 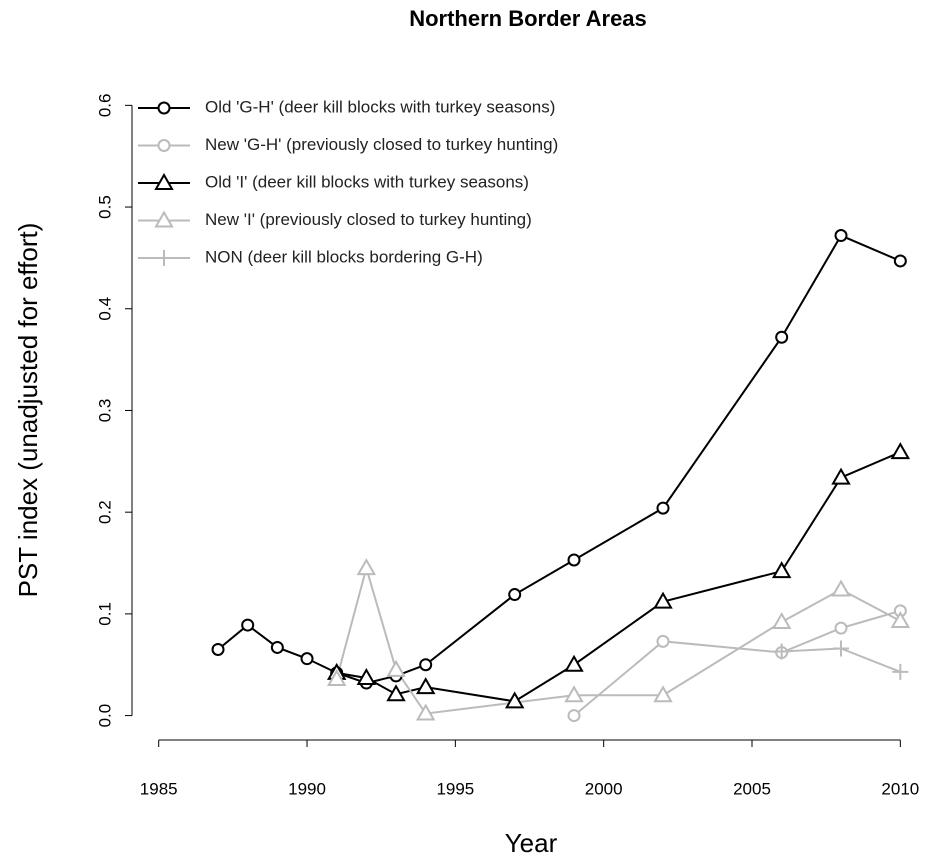 What do you see at coordinates (737, 663) in the screenshot?
I see `series-line` at bounding box center [737, 663].